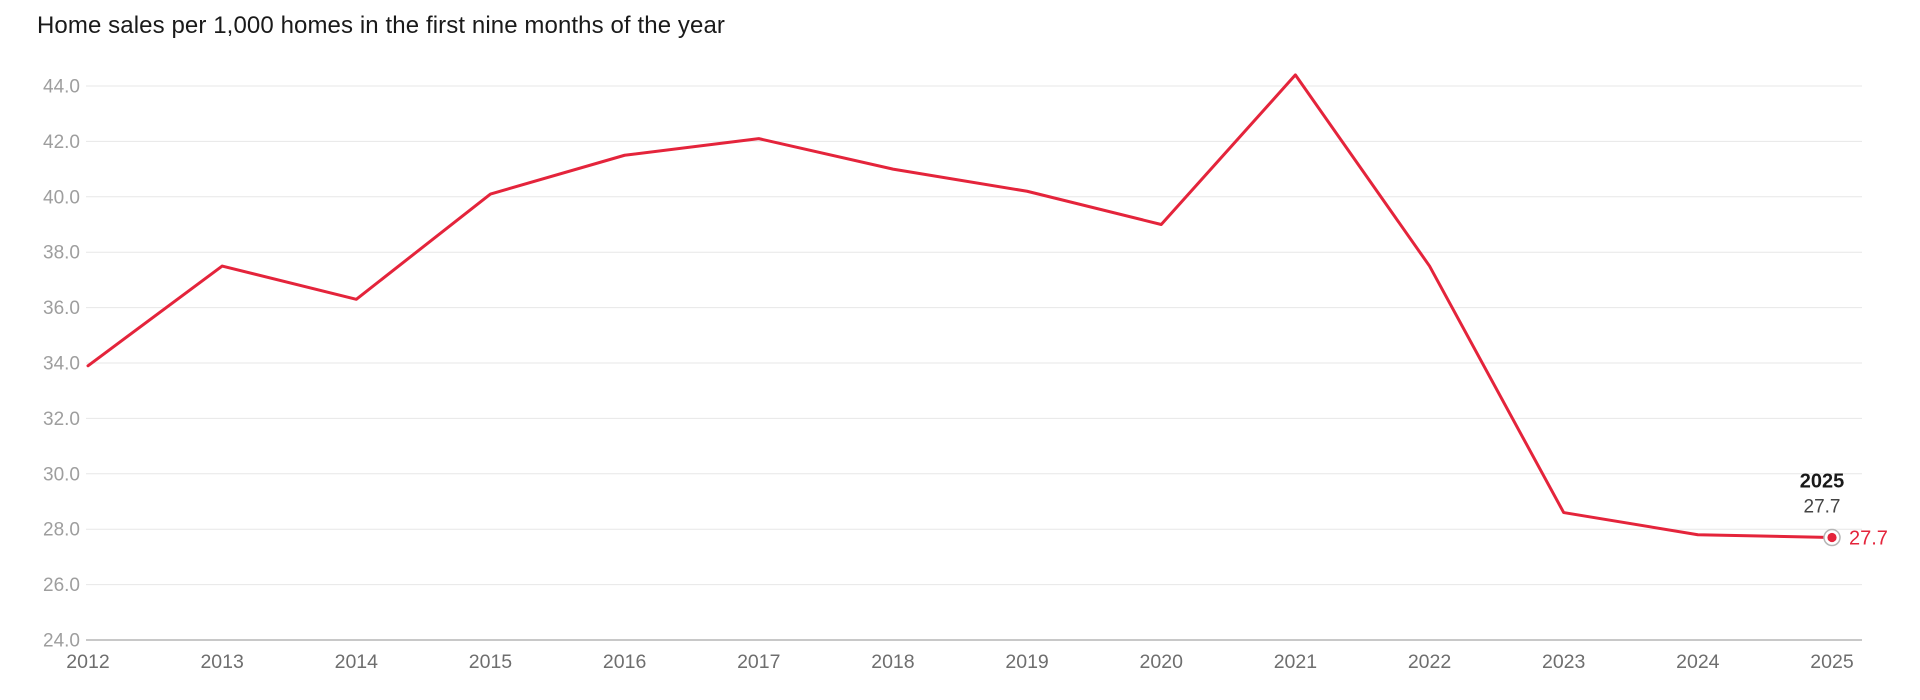 The width and height of the screenshot is (1920, 700). What do you see at coordinates (758, 662) in the screenshot?
I see `x-tick-label: 2017` at bounding box center [758, 662].